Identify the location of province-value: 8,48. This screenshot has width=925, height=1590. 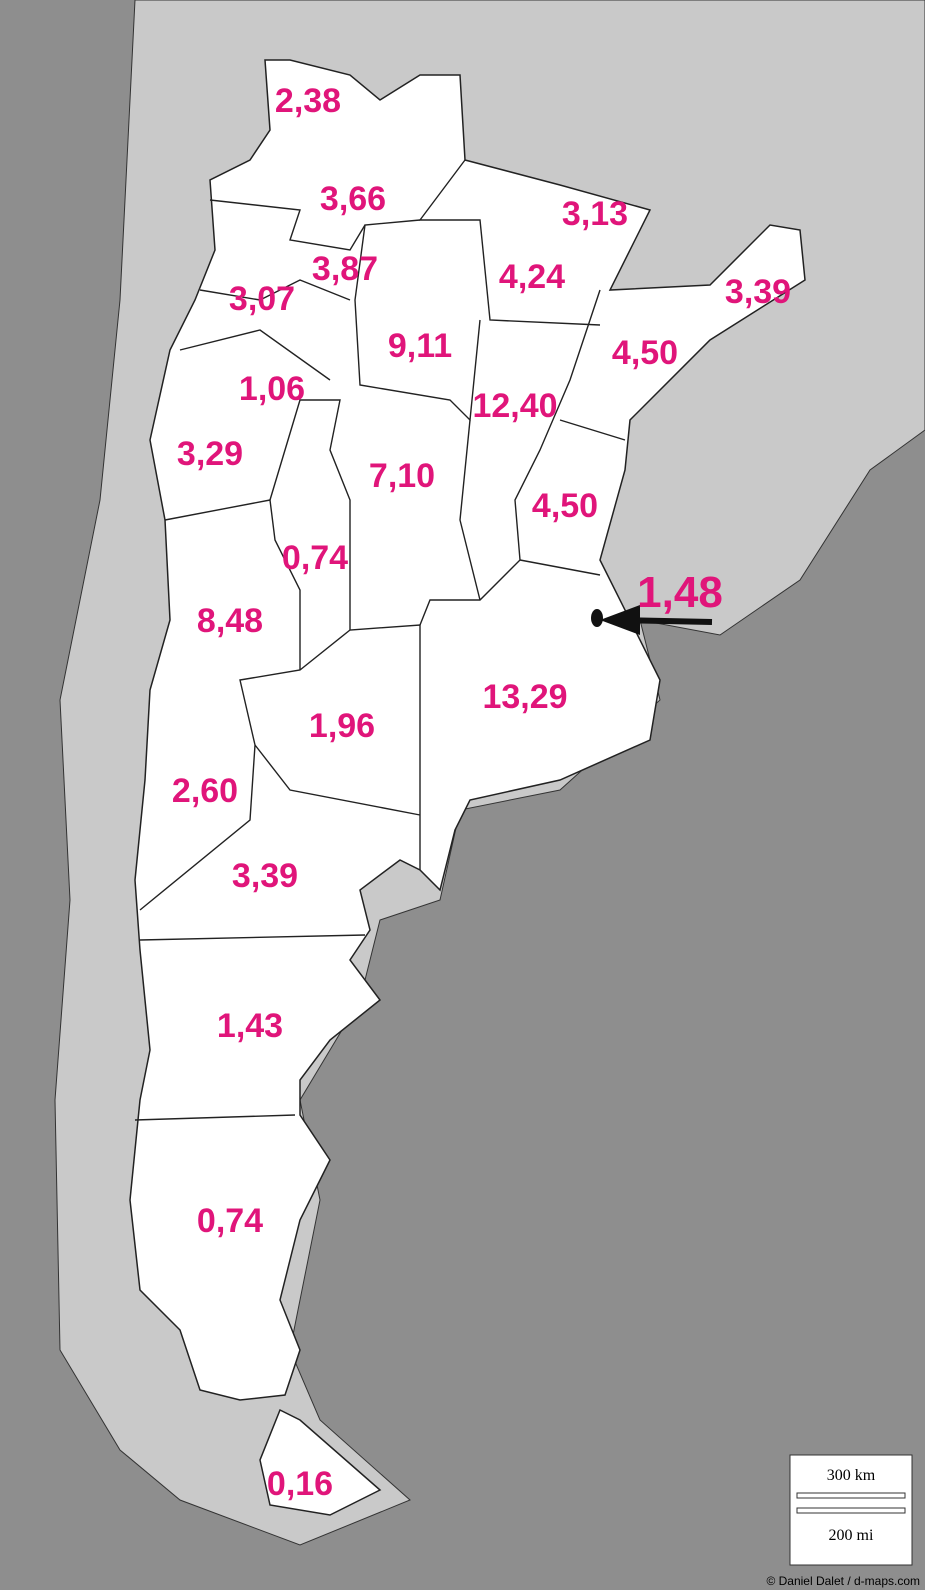
(230, 621).